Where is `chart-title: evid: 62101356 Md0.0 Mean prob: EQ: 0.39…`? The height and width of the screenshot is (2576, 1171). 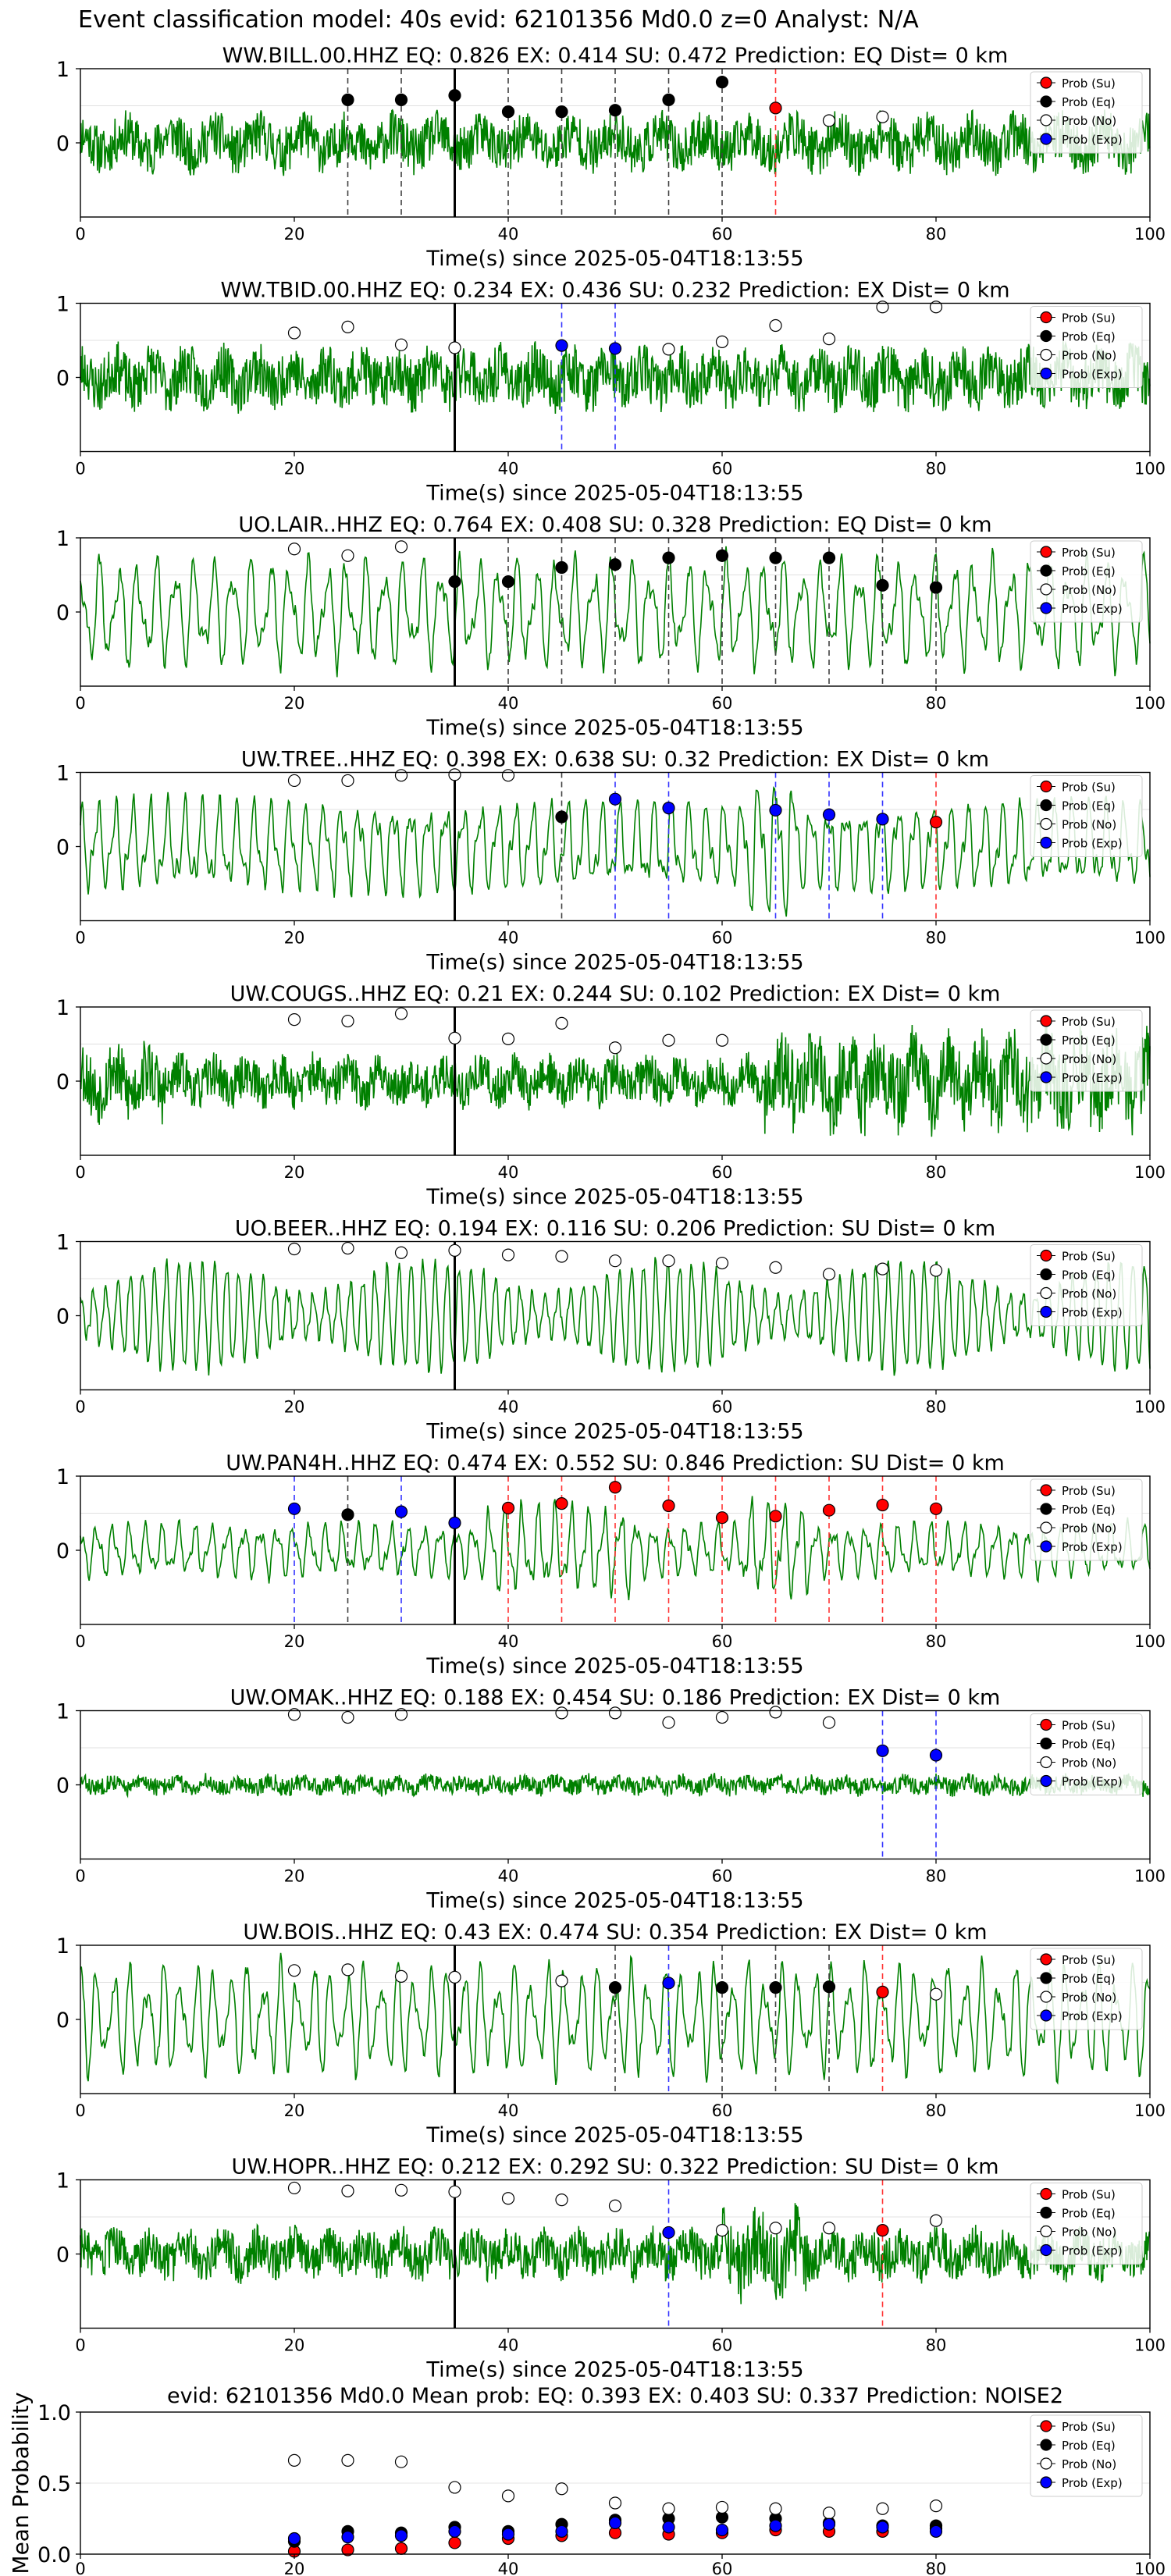
chart-title: evid: 62101356 Md0.0 Mean prob: EQ: 0.39… is located at coordinates (615, 2396).